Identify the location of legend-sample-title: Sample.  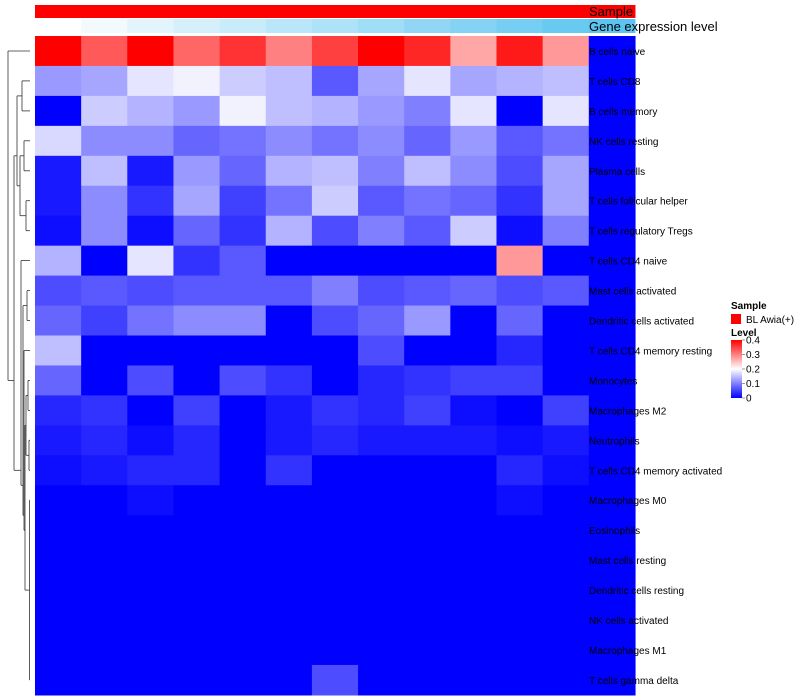
(749, 306).